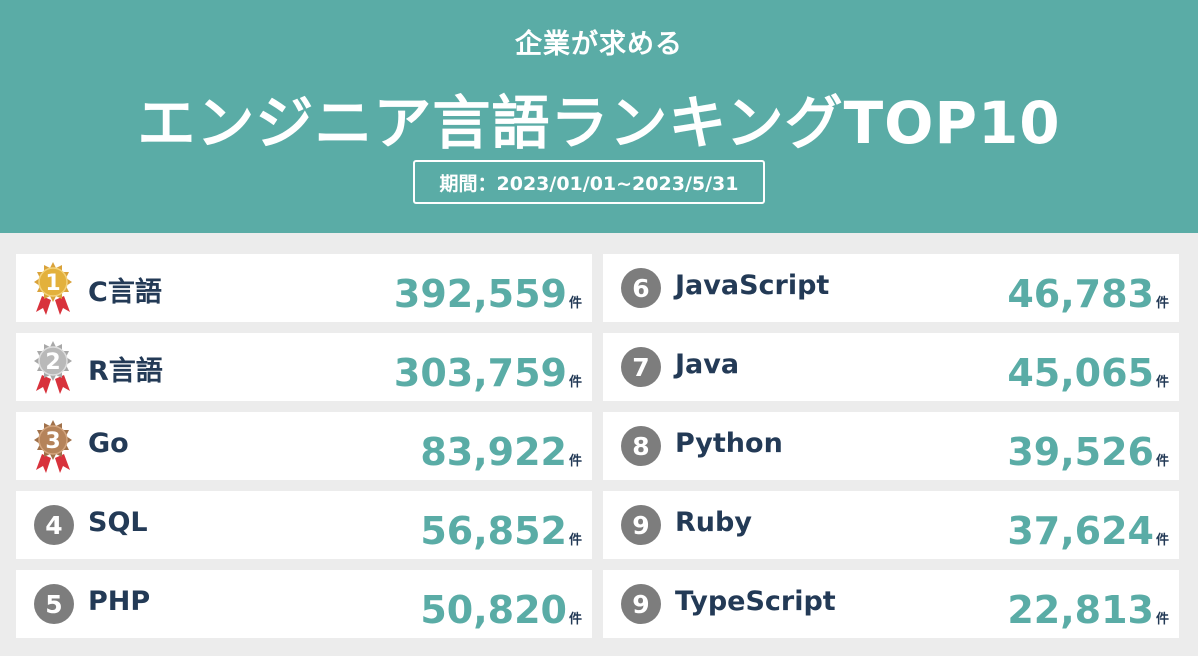 Image resolution: width=1198 pixels, height=656 pixels. Describe the element at coordinates (125, 371) in the screenshot. I see `language-name: R言語` at that location.